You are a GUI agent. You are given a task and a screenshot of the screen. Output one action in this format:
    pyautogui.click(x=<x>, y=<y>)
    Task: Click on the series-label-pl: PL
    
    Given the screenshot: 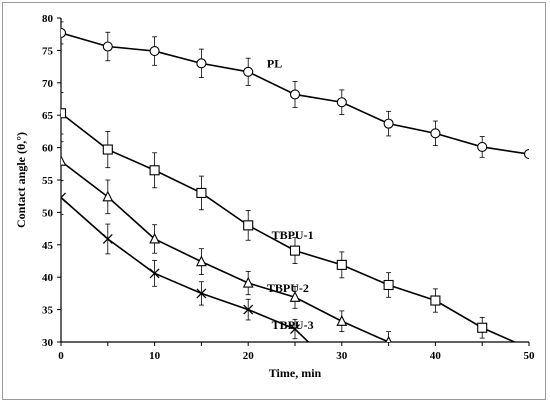 What is the action you would take?
    pyautogui.click(x=274, y=63)
    